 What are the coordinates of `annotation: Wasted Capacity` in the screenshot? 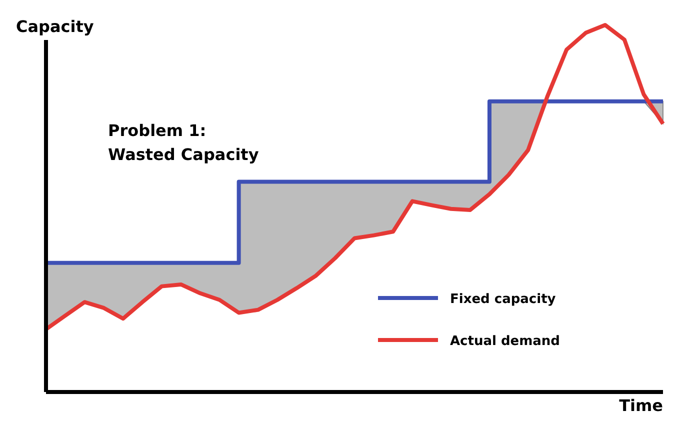 It's located at (184, 154).